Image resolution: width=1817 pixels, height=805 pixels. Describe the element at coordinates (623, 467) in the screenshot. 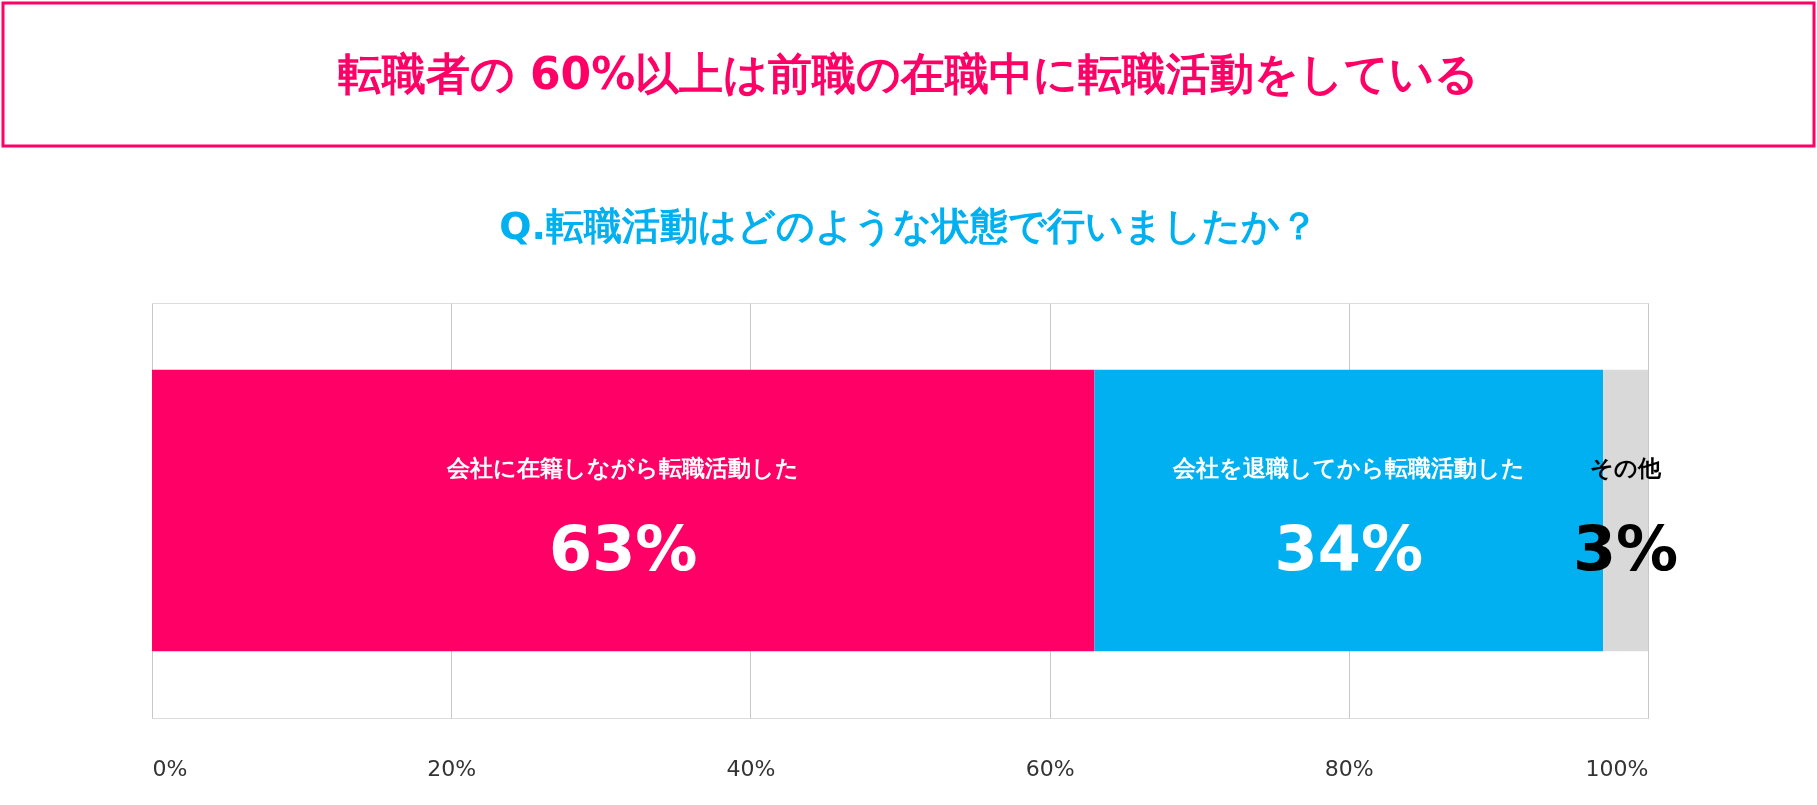

I see `series-label: 会社に在籍しながら転職活動した` at that location.